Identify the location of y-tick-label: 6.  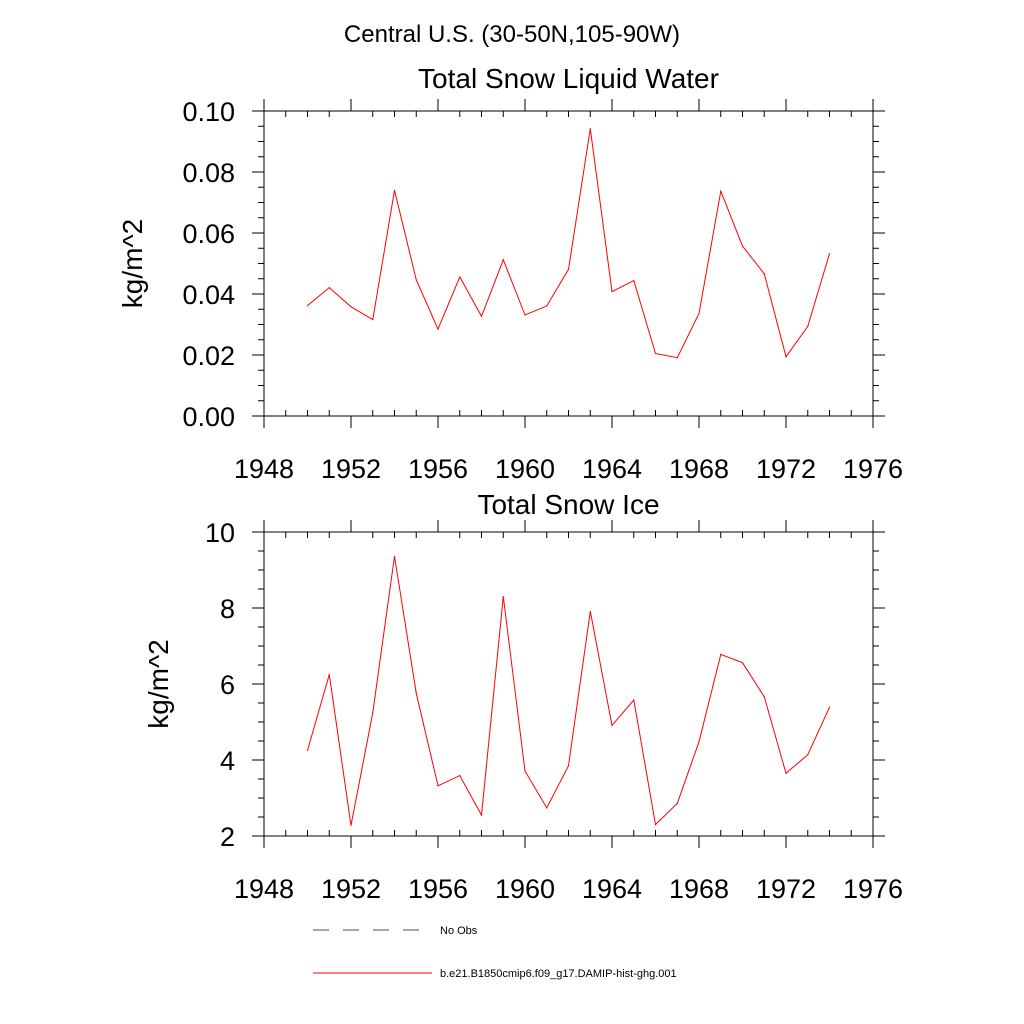
(227, 685).